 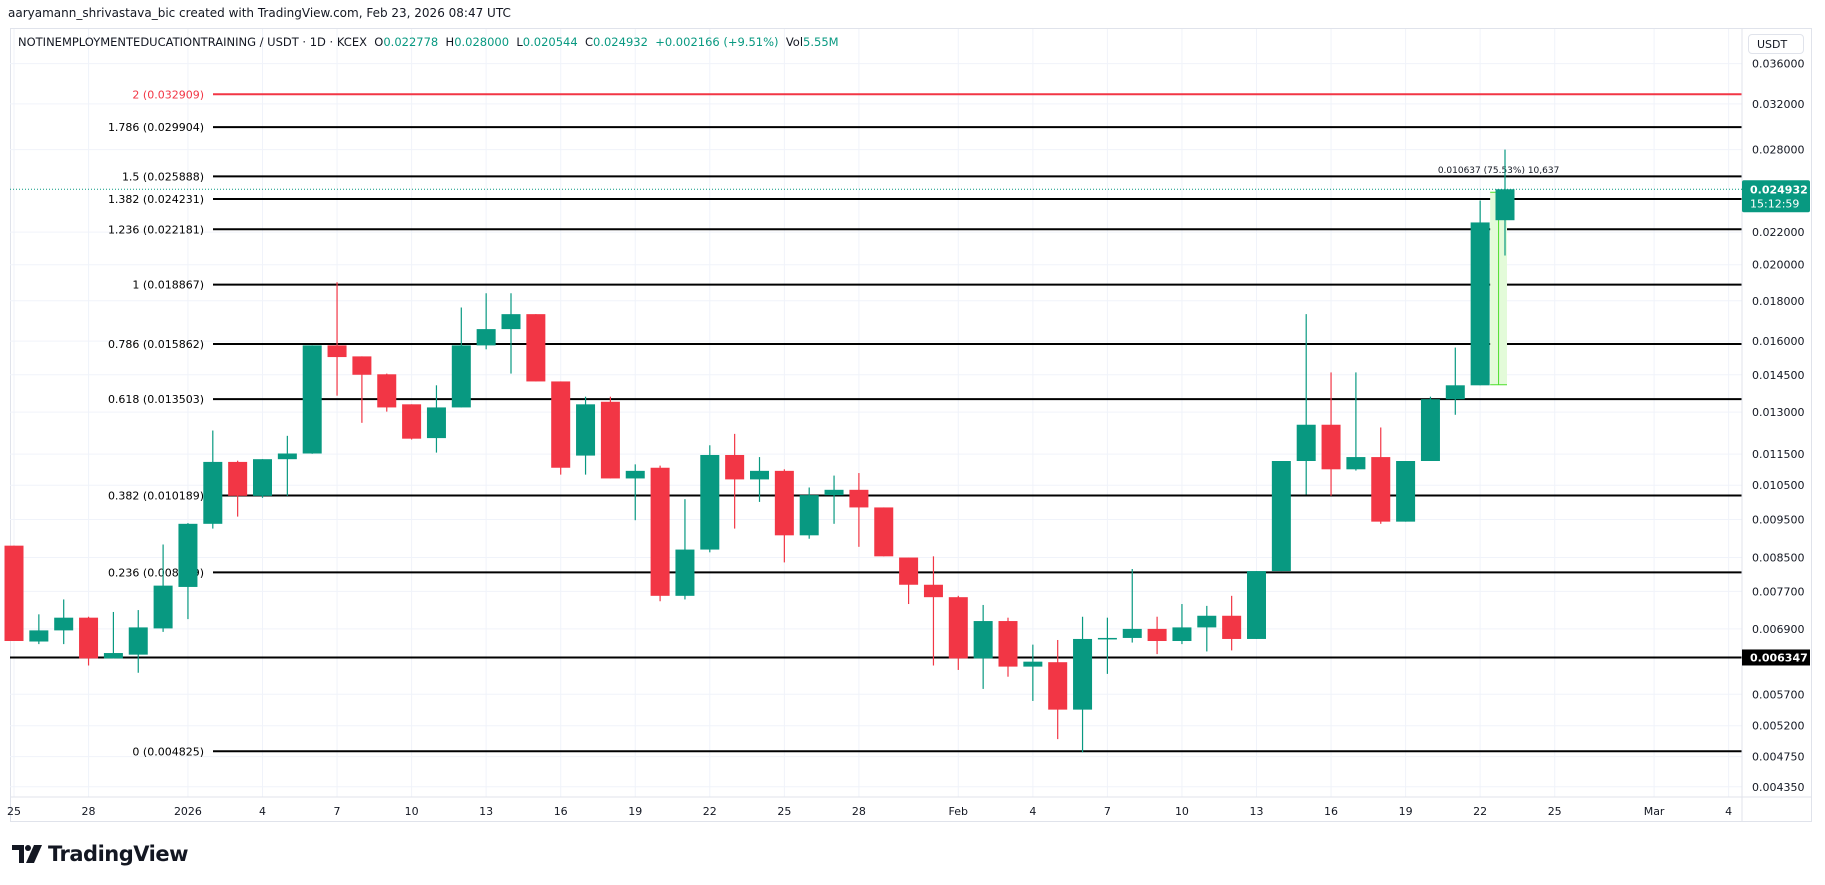 What do you see at coordinates (550, 42) in the screenshot?
I see `low-value: 0.020544` at bounding box center [550, 42].